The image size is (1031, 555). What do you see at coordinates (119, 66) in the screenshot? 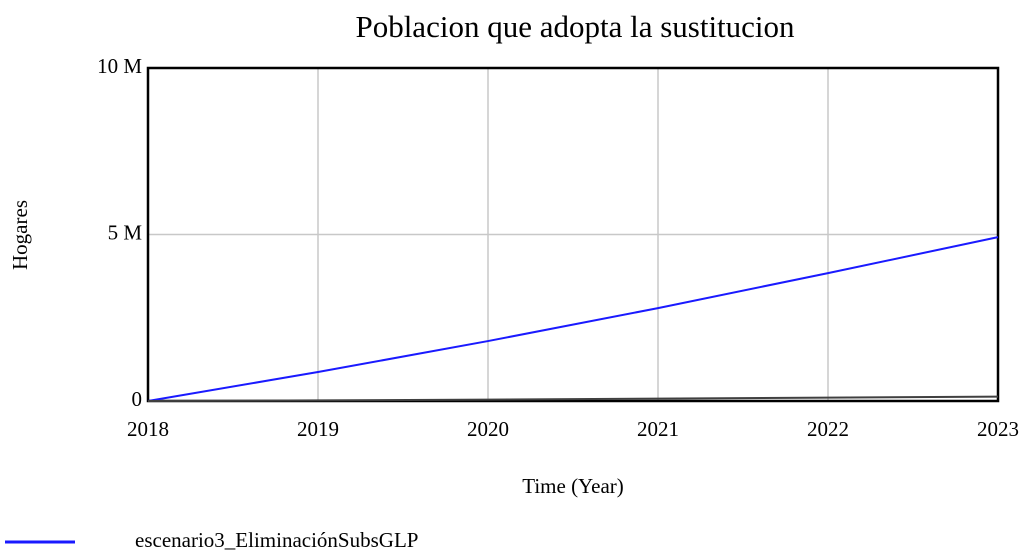
I see `y-tick-label: 10 M` at bounding box center [119, 66].